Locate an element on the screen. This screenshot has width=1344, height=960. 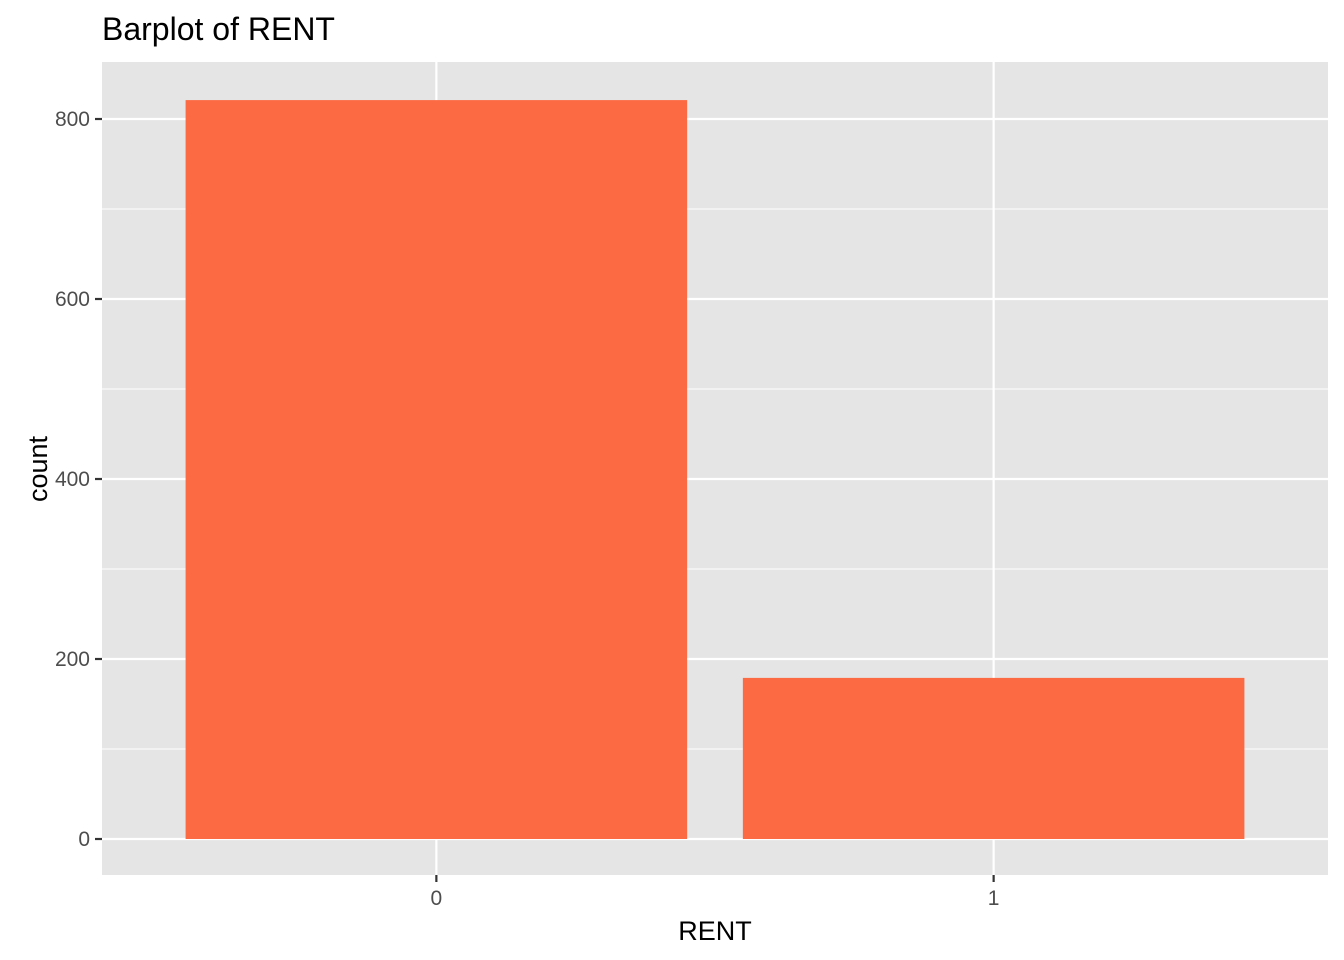
y-tick-label: 400 is located at coordinates (72, 479).